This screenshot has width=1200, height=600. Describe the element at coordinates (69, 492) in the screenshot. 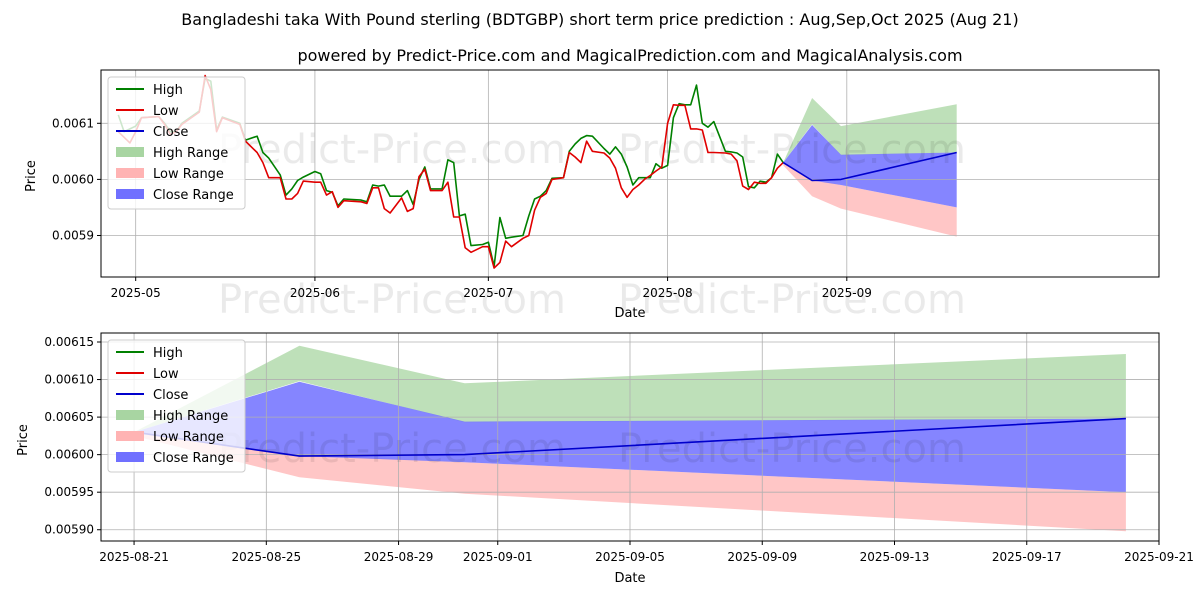

I see `y-tick-label: 0.00595` at that location.